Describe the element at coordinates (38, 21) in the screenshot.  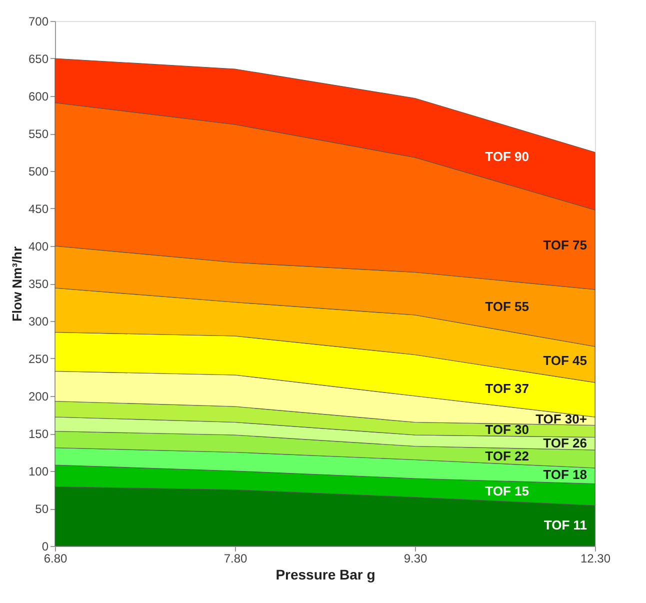
I see `y-tick-label: 700` at that location.